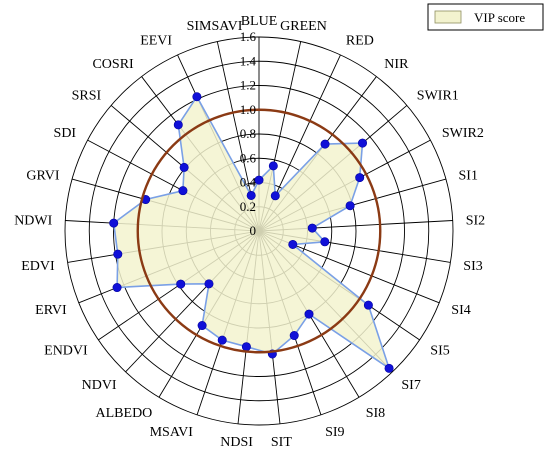  Describe the element at coordinates (99, 385) in the screenshot. I see `axis-label: NDVI` at that location.